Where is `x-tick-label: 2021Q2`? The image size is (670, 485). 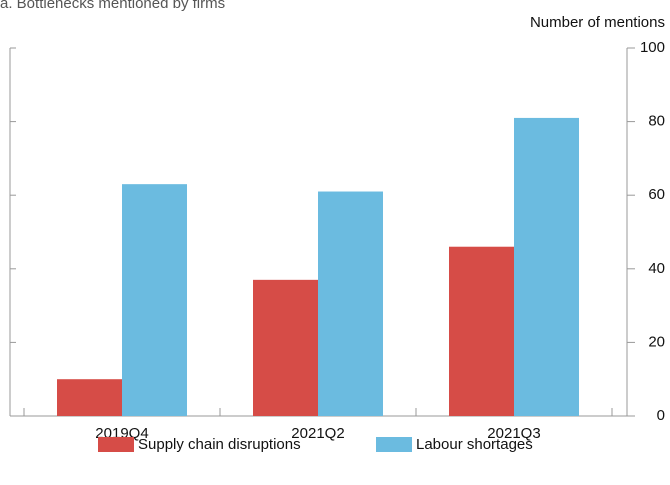 x-tick-label: 2021Q2 is located at coordinates (317, 433).